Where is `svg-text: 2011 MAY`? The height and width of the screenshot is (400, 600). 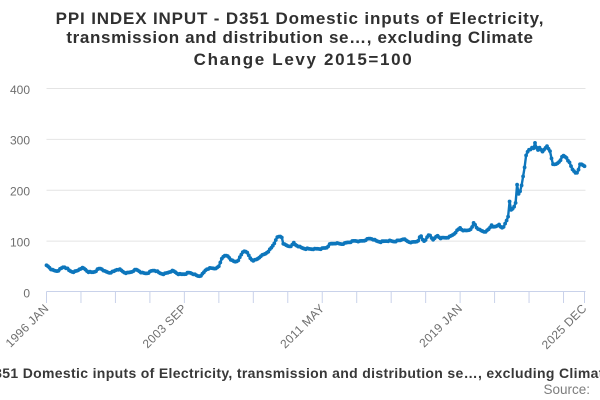
svg-text: 2011 MAY is located at coordinates (302, 326).